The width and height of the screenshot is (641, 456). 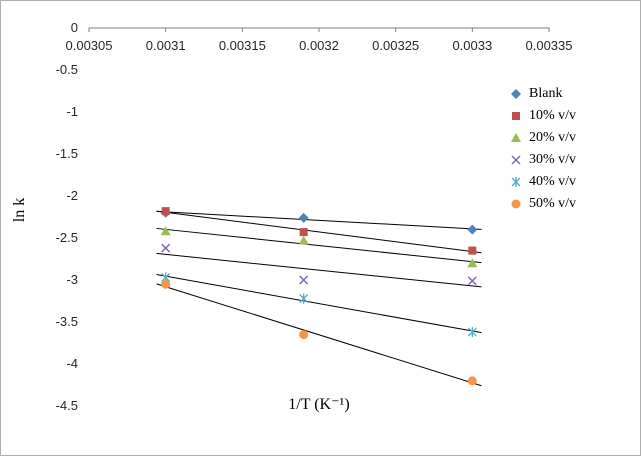 I want to click on y-axis-title: ln k, so click(x=19, y=210).